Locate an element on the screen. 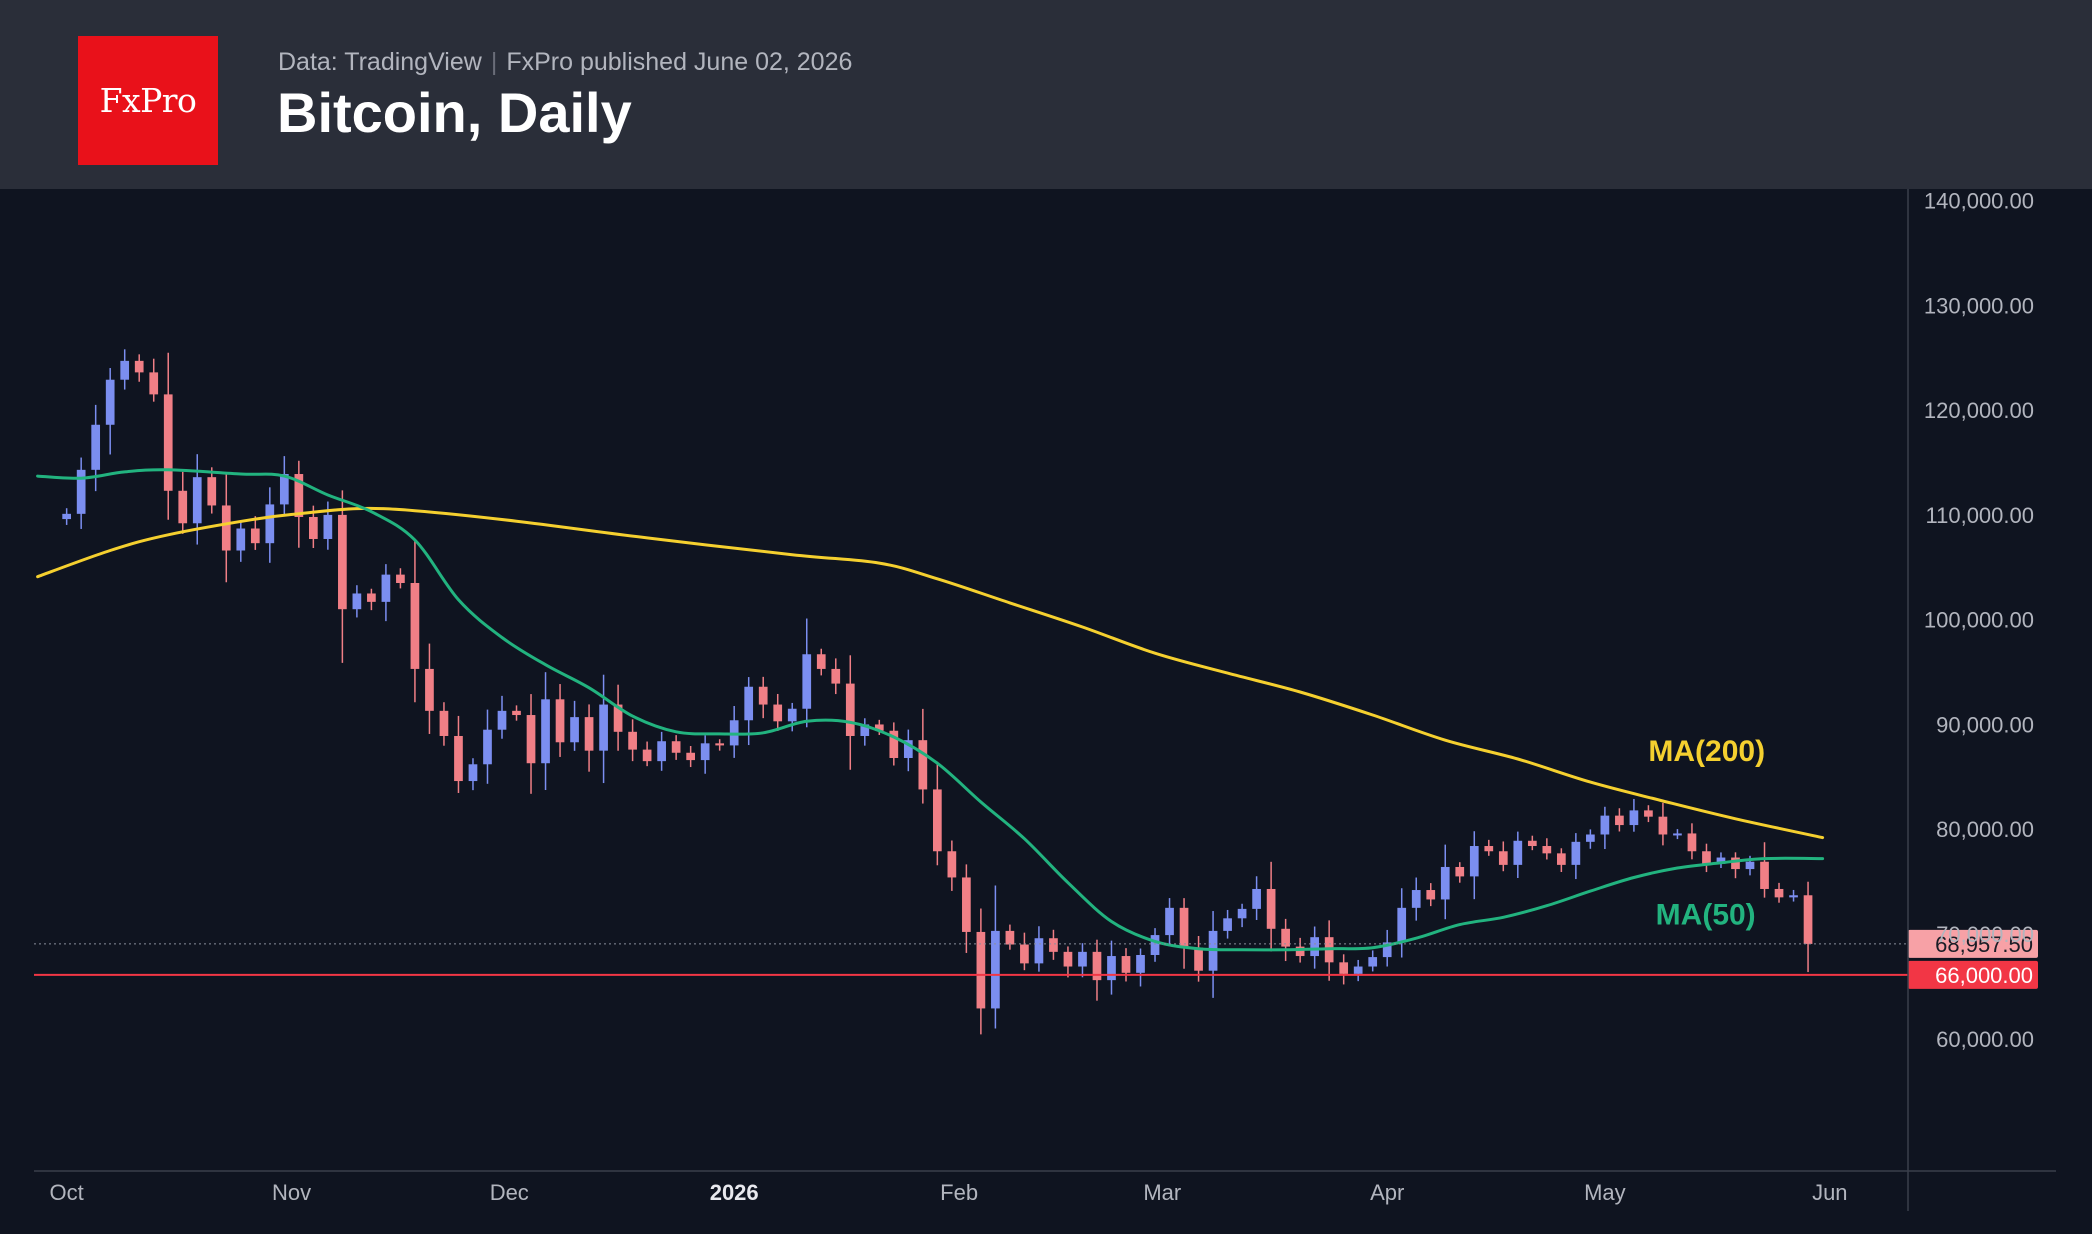 Image resolution: width=2092 pixels, height=1234 pixels. ma50-label: MA(50) is located at coordinates (1706, 915).